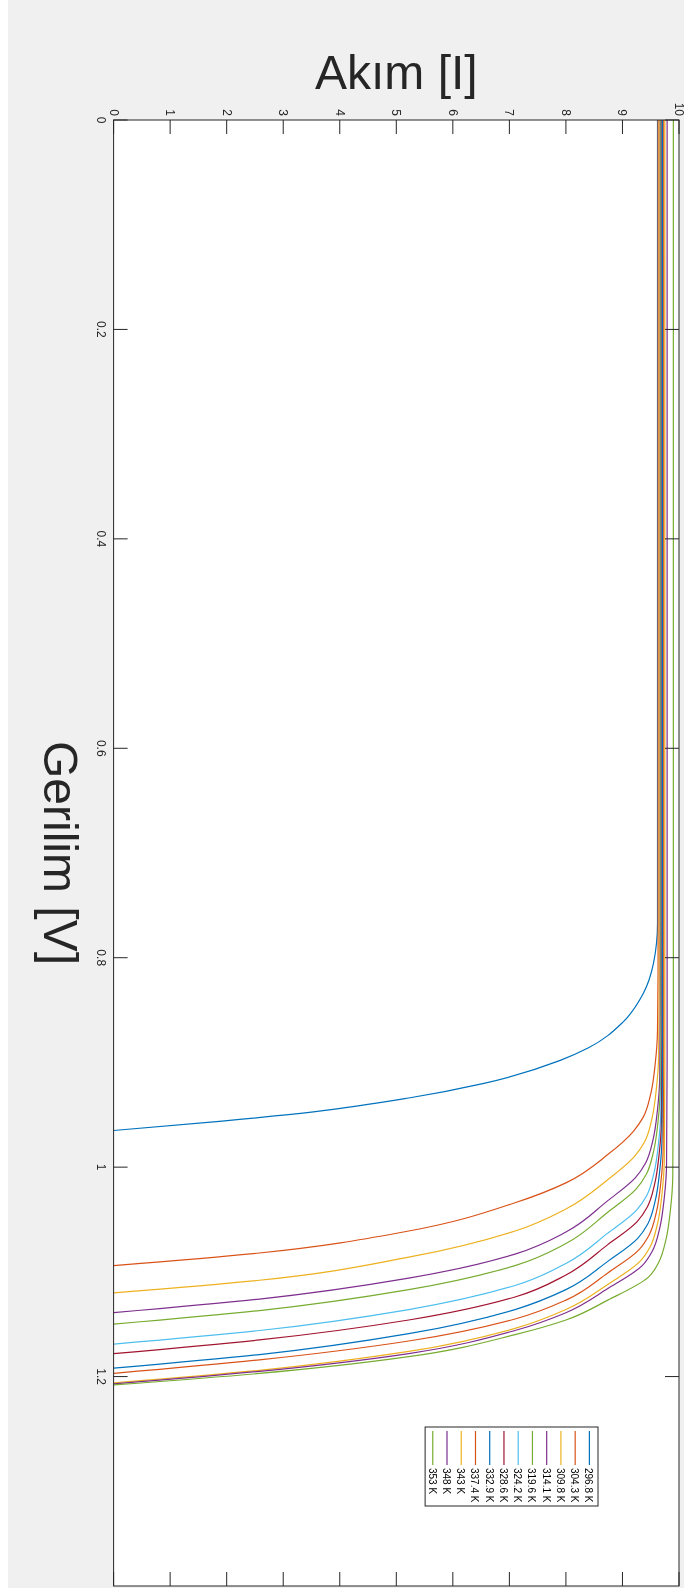 This screenshot has width=696, height=1588. What do you see at coordinates (447, 1481) in the screenshot?
I see `text: 348 K` at bounding box center [447, 1481].